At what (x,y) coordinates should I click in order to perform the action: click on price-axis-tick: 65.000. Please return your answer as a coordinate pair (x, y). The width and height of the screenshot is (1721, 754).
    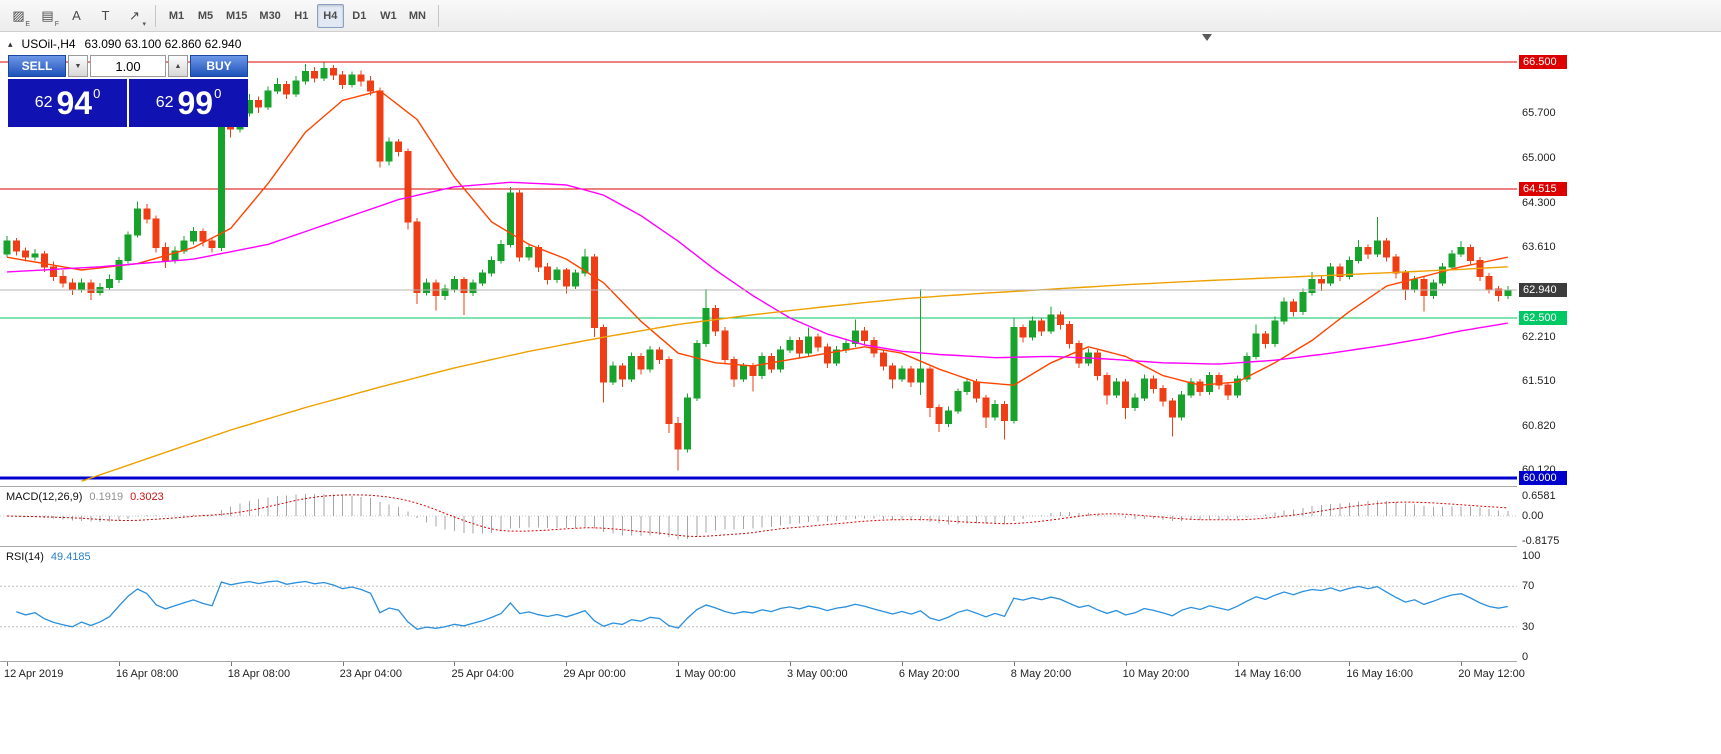
    Looking at the image, I should click on (1539, 158).